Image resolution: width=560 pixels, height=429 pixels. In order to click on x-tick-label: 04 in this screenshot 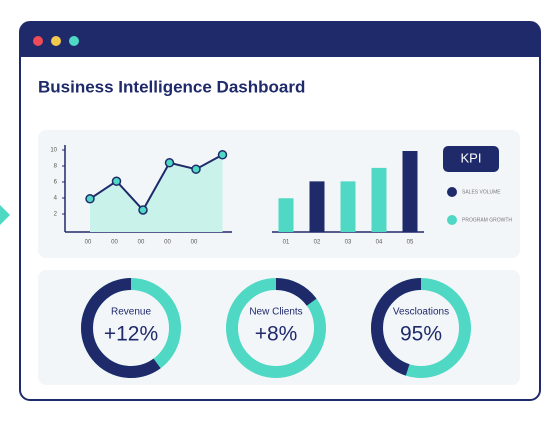, I will do `click(379, 243)`.